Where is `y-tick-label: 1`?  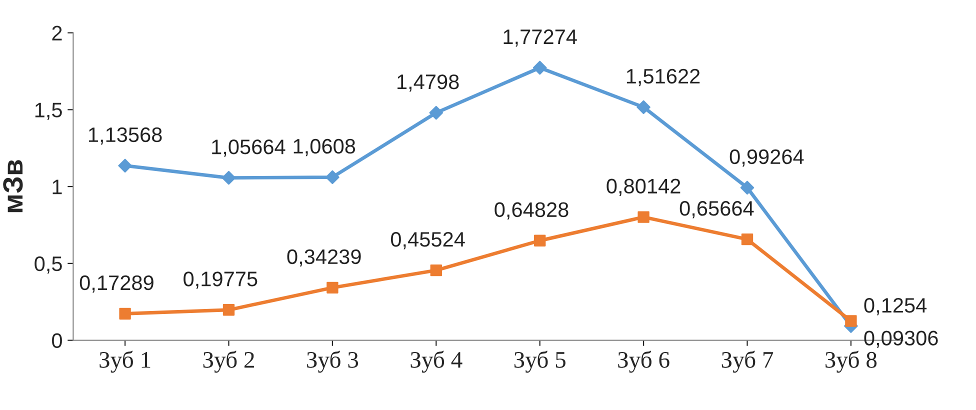 y-tick-label: 1 is located at coordinates (57, 187).